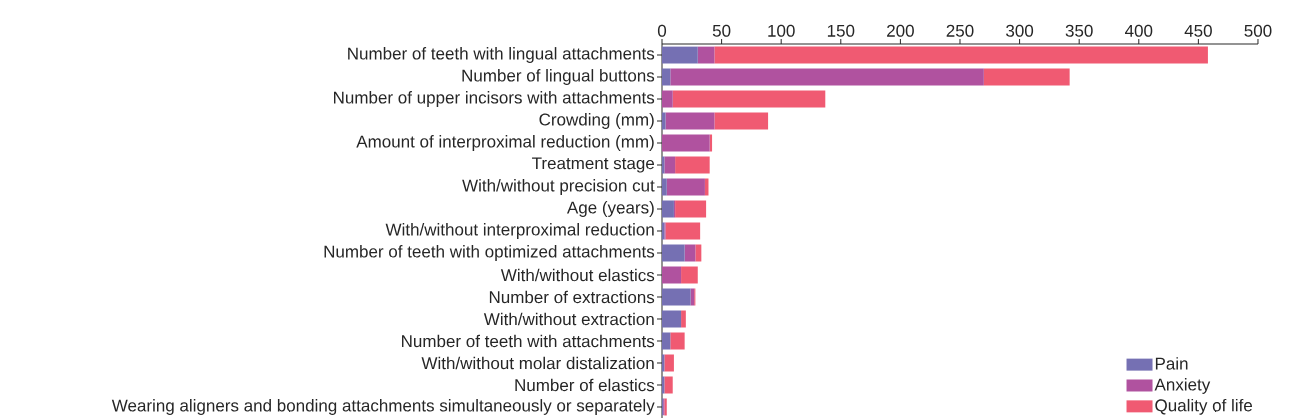  What do you see at coordinates (596, 121) in the screenshot?
I see `y-tick-label: Crowding (mm)` at bounding box center [596, 121].